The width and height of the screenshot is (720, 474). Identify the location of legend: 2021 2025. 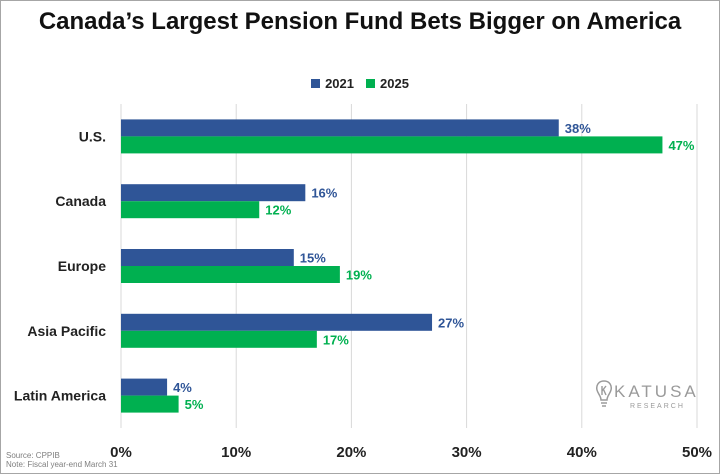
(360, 83).